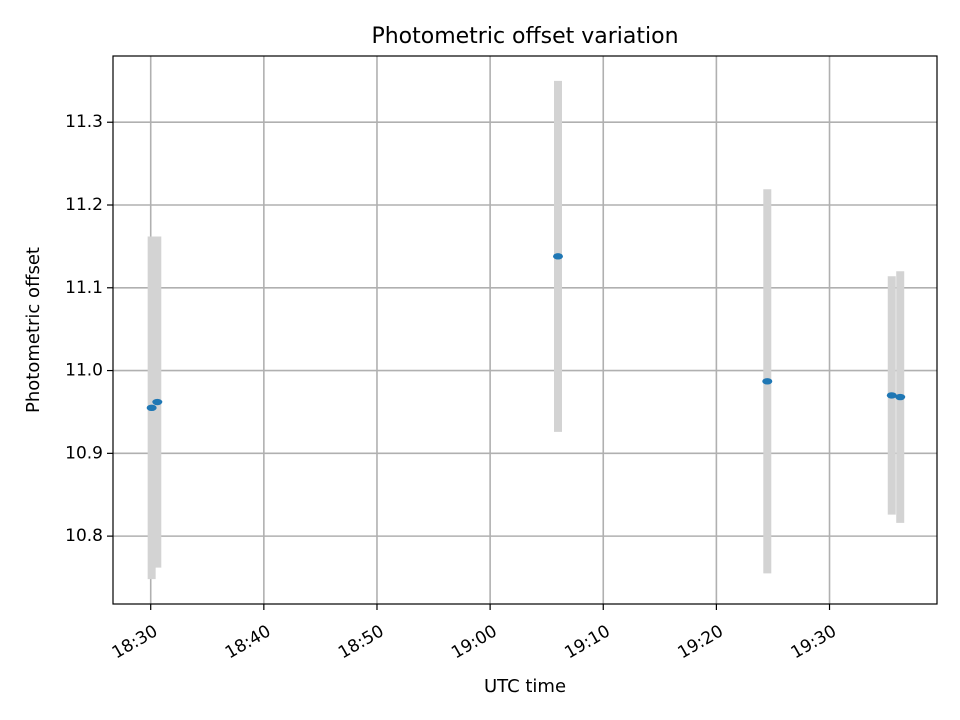  What do you see at coordinates (814, 642) in the screenshot?
I see `x-tick-label: 19:30` at bounding box center [814, 642].